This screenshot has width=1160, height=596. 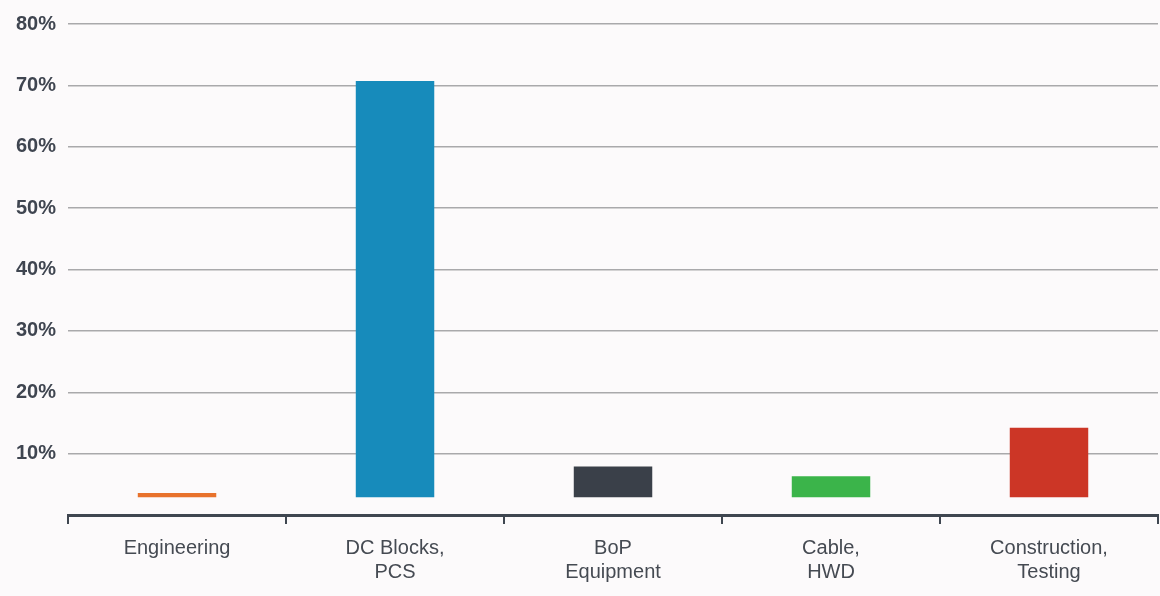 What do you see at coordinates (36, 145) in the screenshot?
I see `y-tick-label: 60%` at bounding box center [36, 145].